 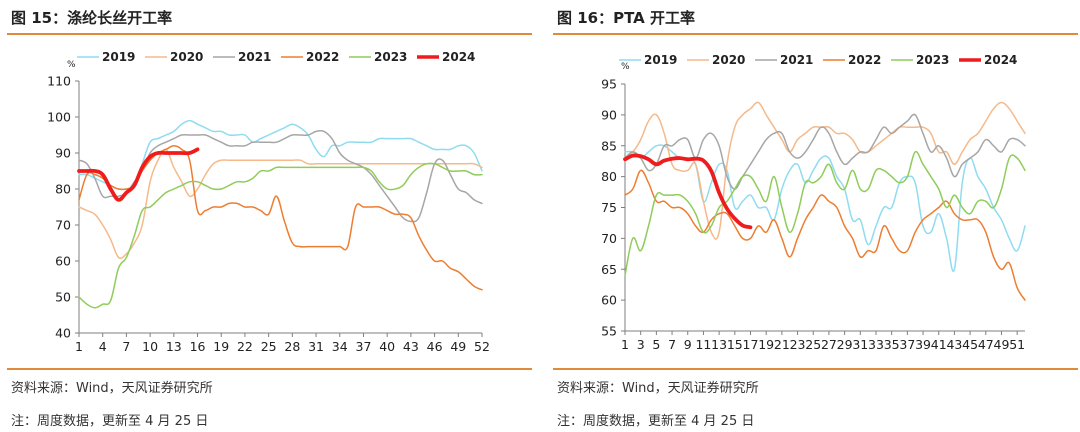 What do you see at coordinates (59, 81) in the screenshot?
I see `y-tick-label: 110` at bounding box center [59, 81].